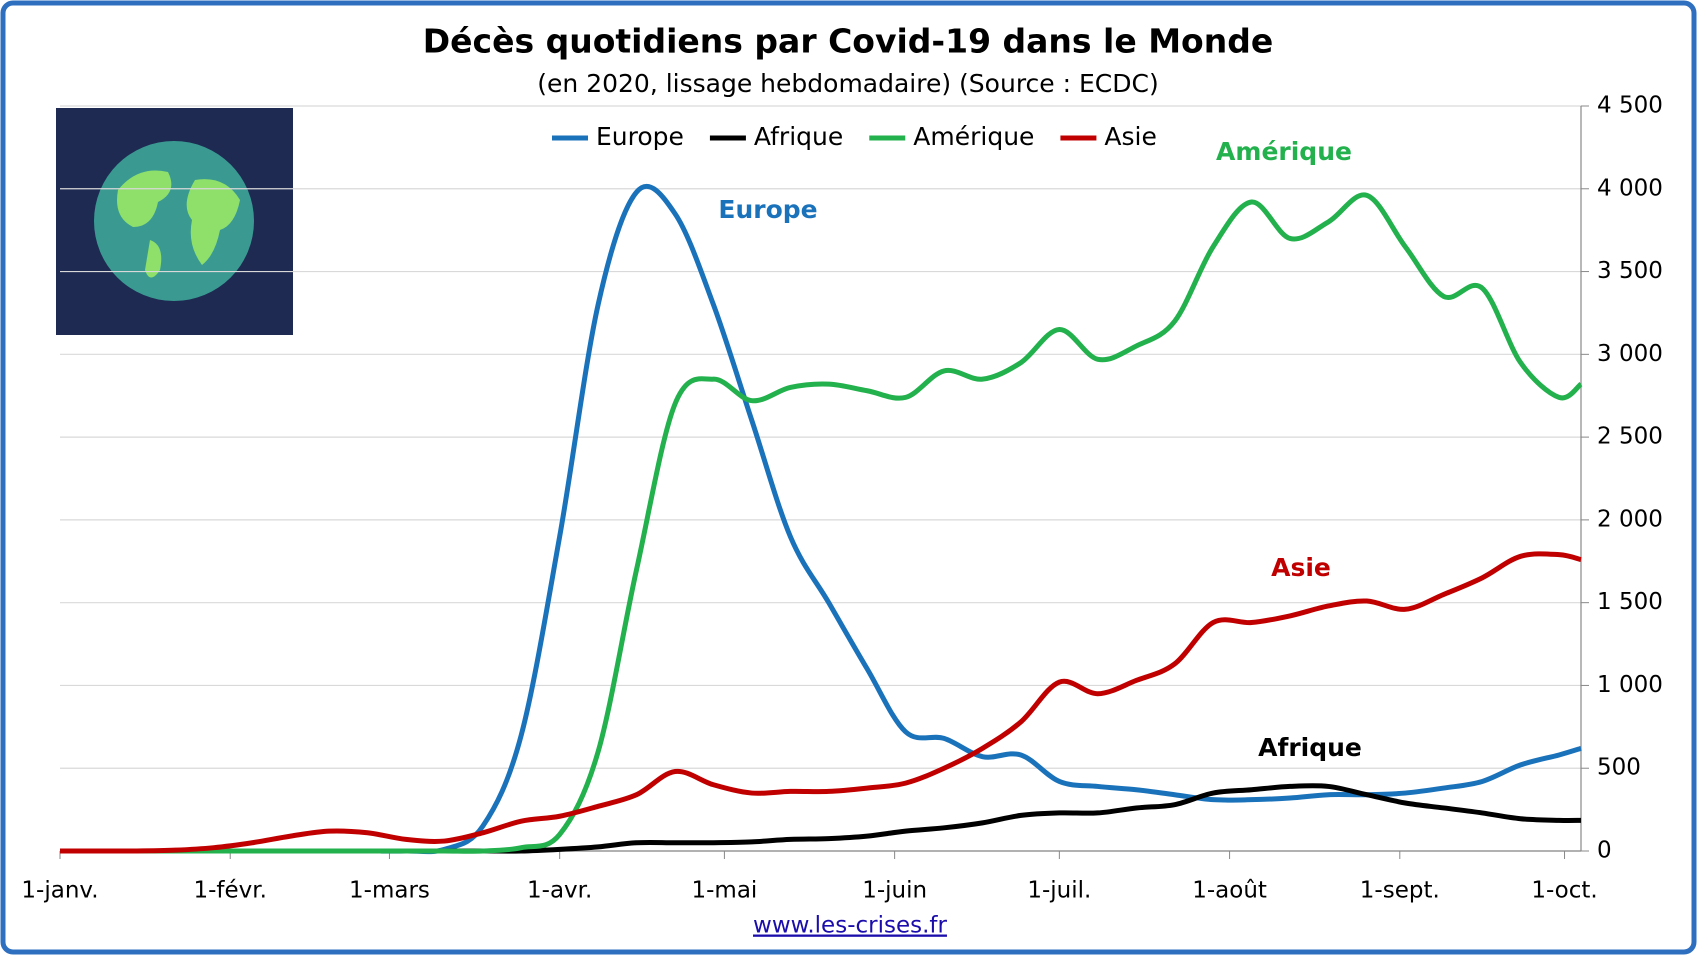  I want to click on x-tick-label: 1-août, so click(1229, 891).